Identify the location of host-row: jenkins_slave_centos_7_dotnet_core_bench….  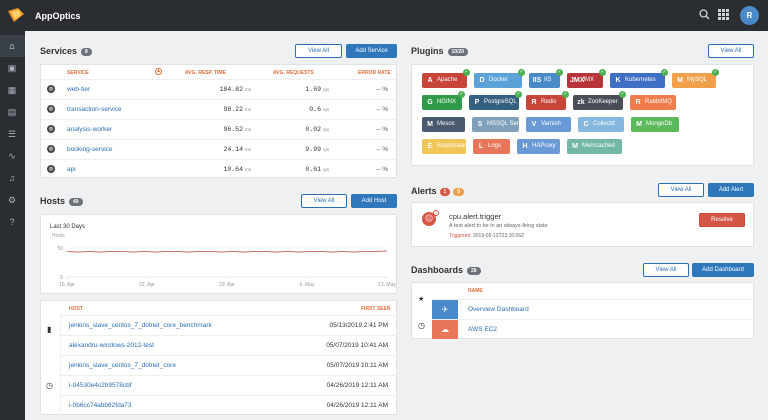
(229, 325).